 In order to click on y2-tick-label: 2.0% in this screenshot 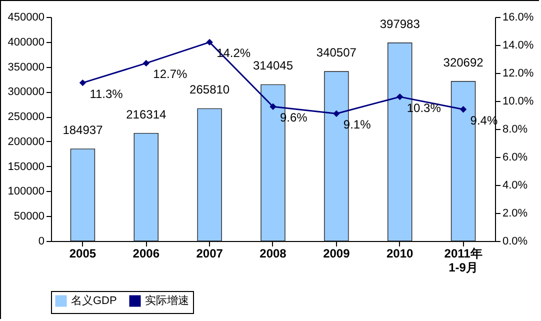, I will do `click(515, 214)`.